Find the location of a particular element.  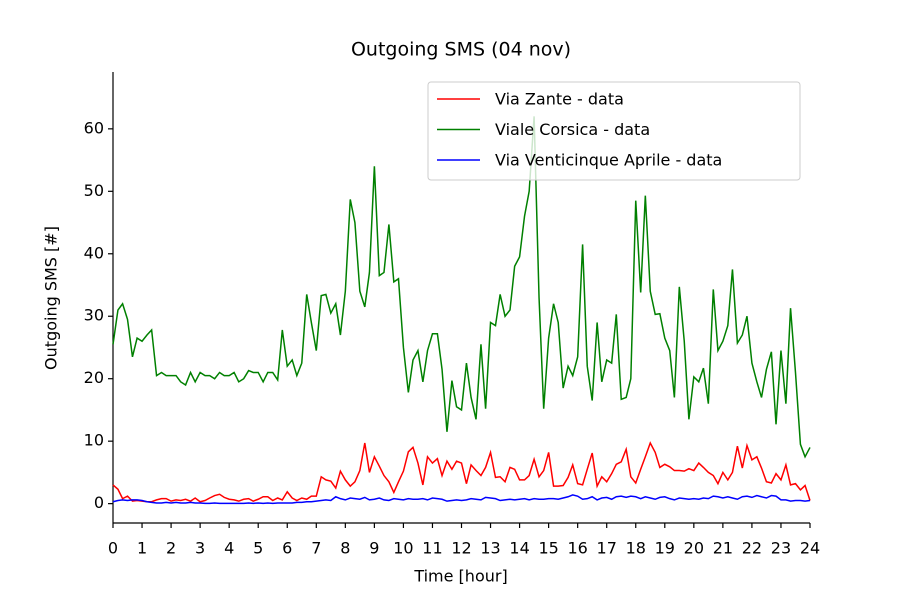

x-tick-label: 0 is located at coordinates (113, 548).